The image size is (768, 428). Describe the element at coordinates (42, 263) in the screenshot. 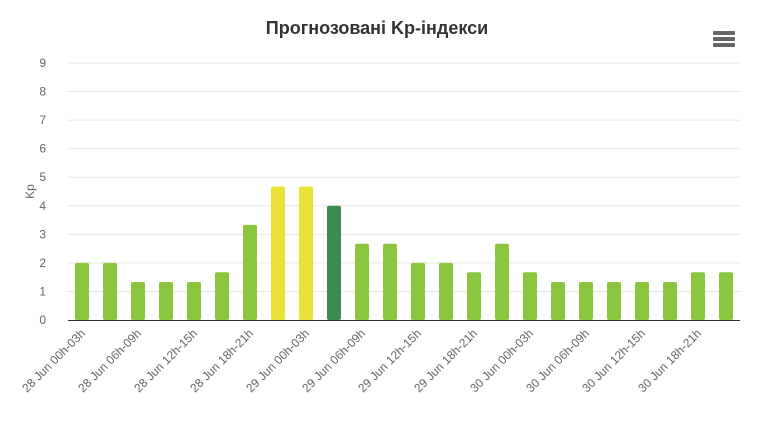

I see `y-tick-label: 2` at that location.